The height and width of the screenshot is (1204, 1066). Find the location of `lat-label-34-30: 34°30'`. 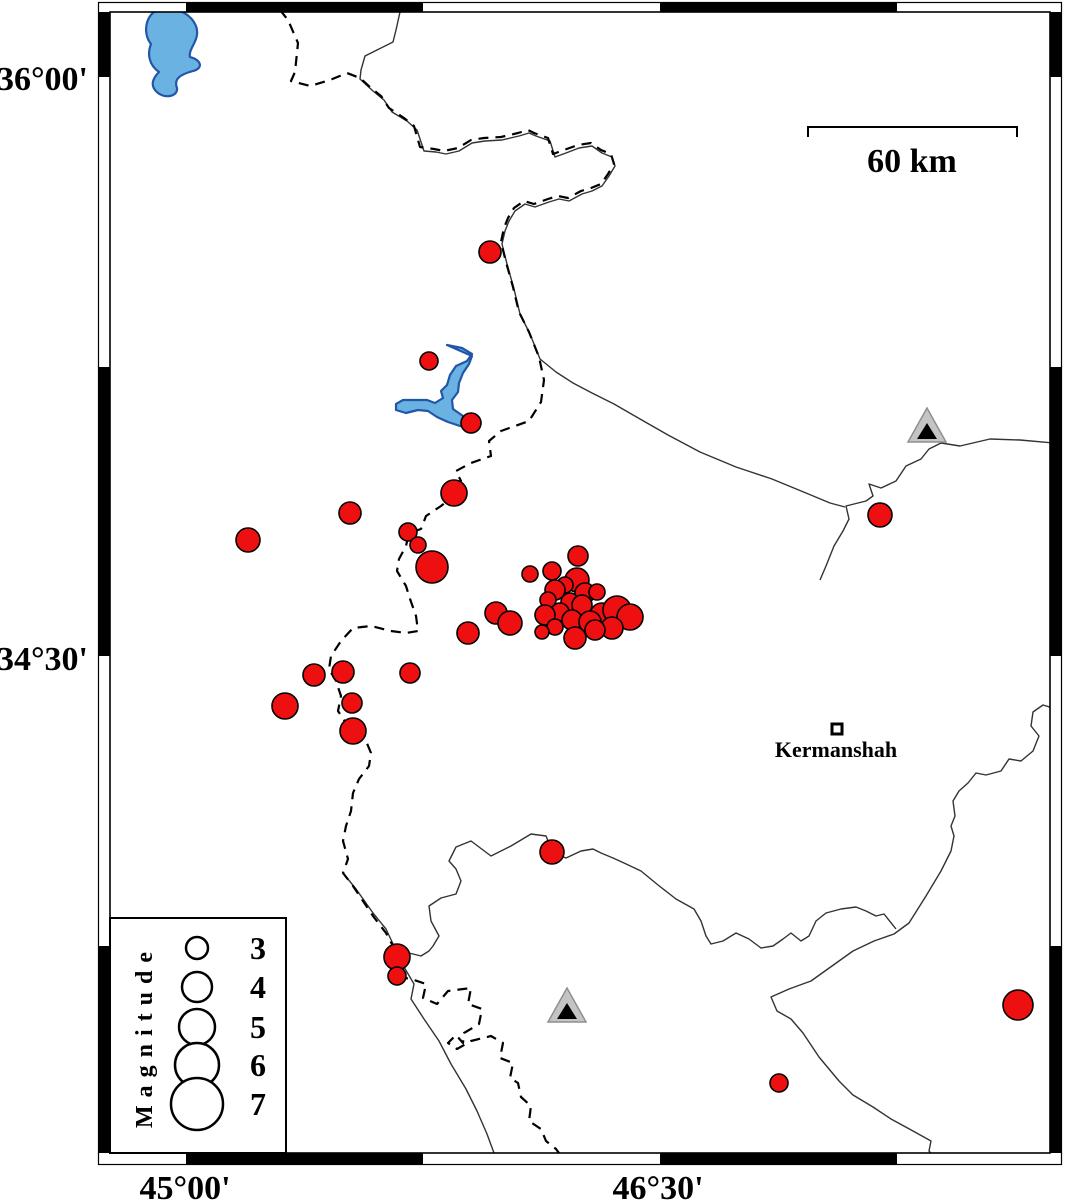

lat-label-34-30: 34°30' is located at coordinates (44, 659).